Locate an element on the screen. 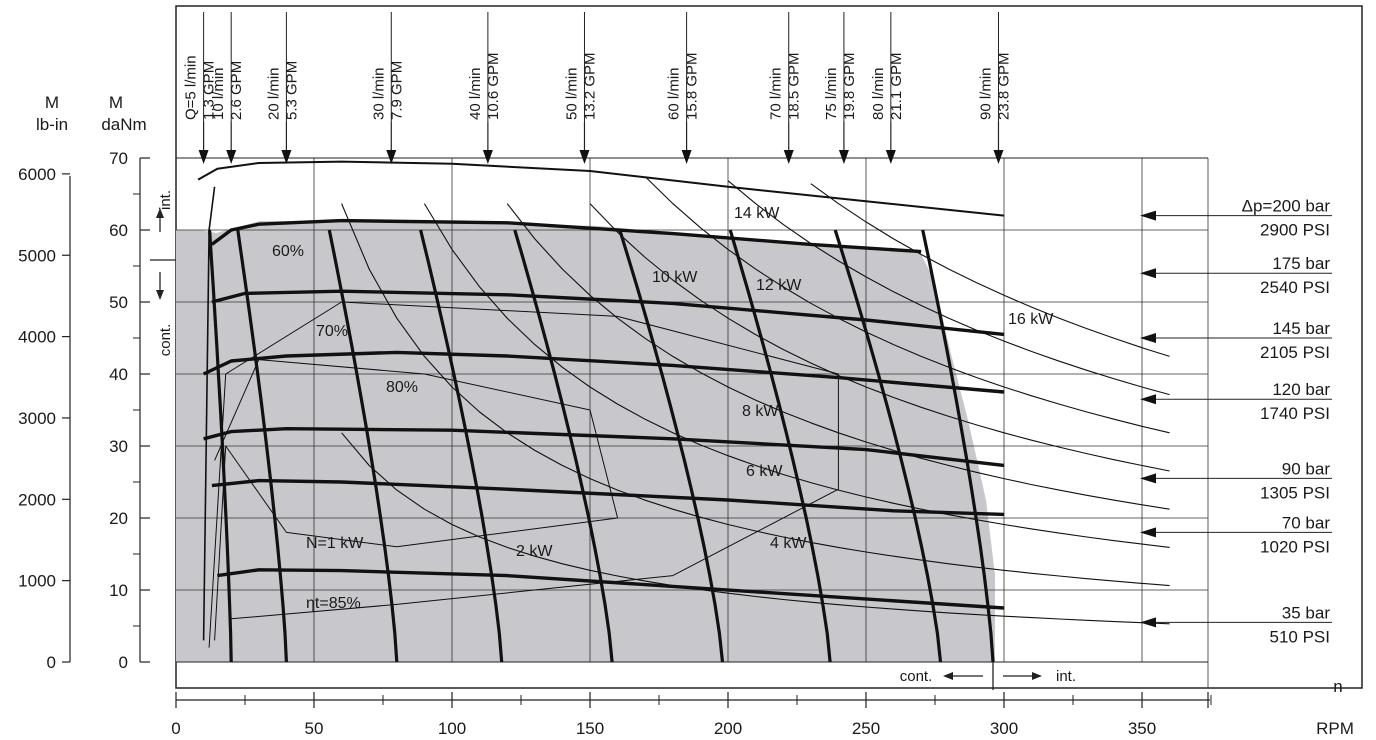 The image size is (1376, 740). x-axis-label: RPM is located at coordinates (1335, 728).